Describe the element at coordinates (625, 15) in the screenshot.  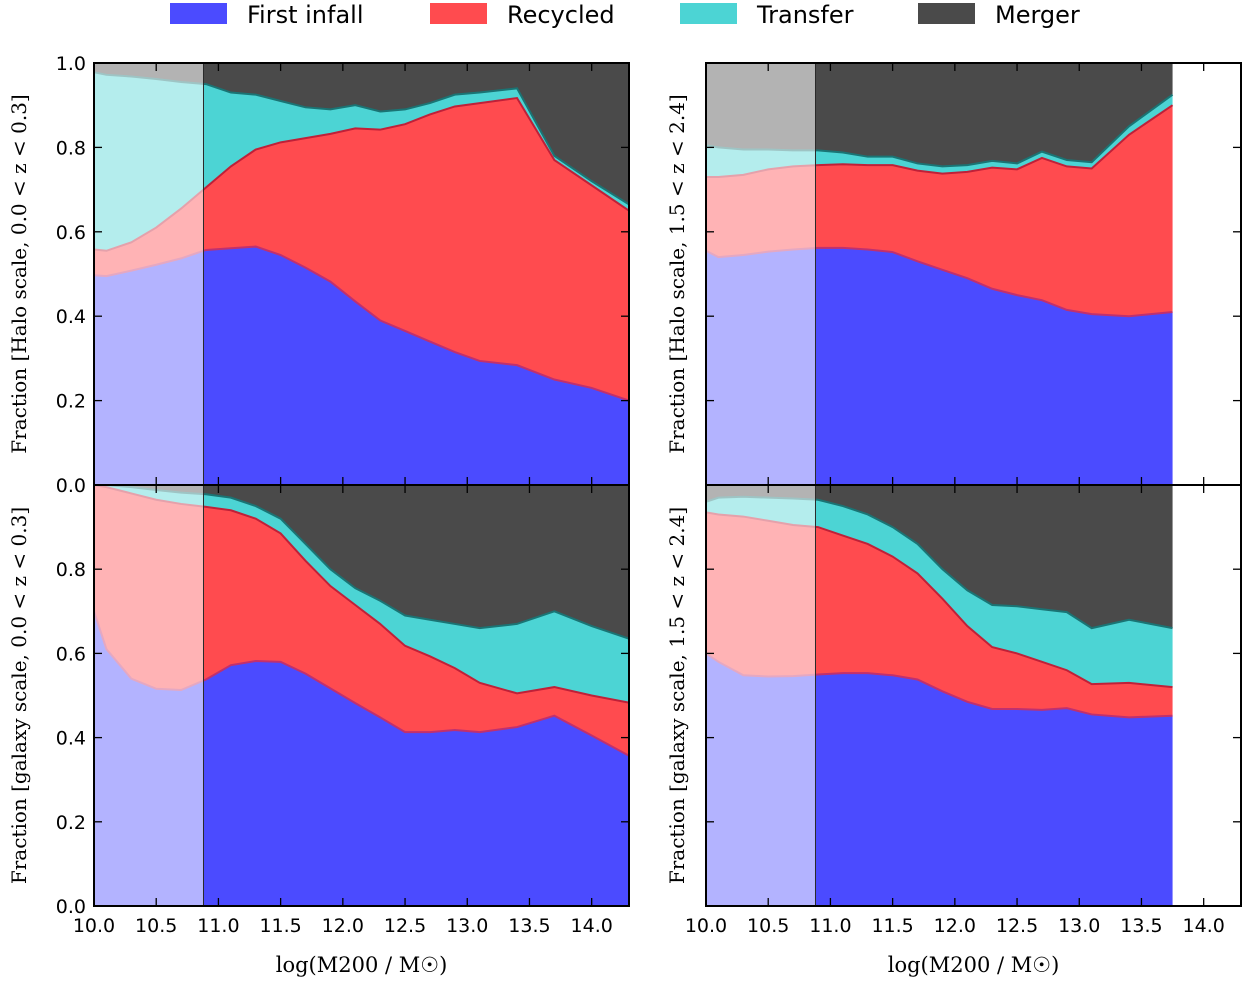
I see `legend: First infall Recycled Transfer Merger` at that location.